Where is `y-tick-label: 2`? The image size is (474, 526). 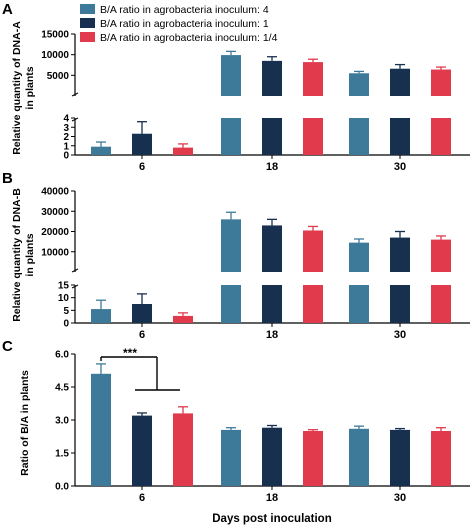 y-tick-label: 2 is located at coordinates (66, 137).